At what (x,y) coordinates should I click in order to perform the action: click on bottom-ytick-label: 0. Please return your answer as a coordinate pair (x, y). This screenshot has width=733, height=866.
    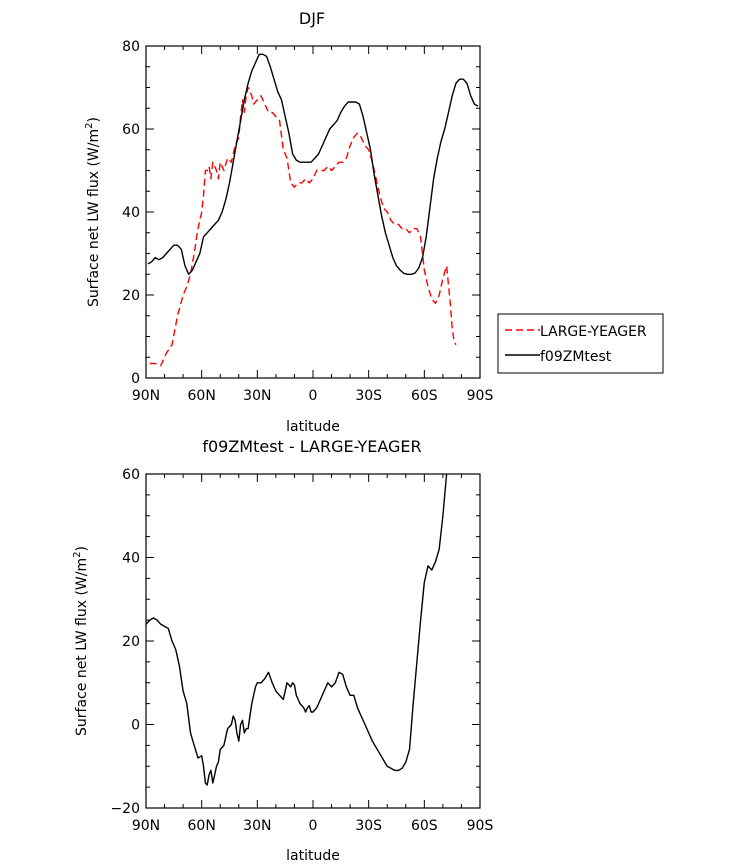
    Looking at the image, I should click on (135, 726).